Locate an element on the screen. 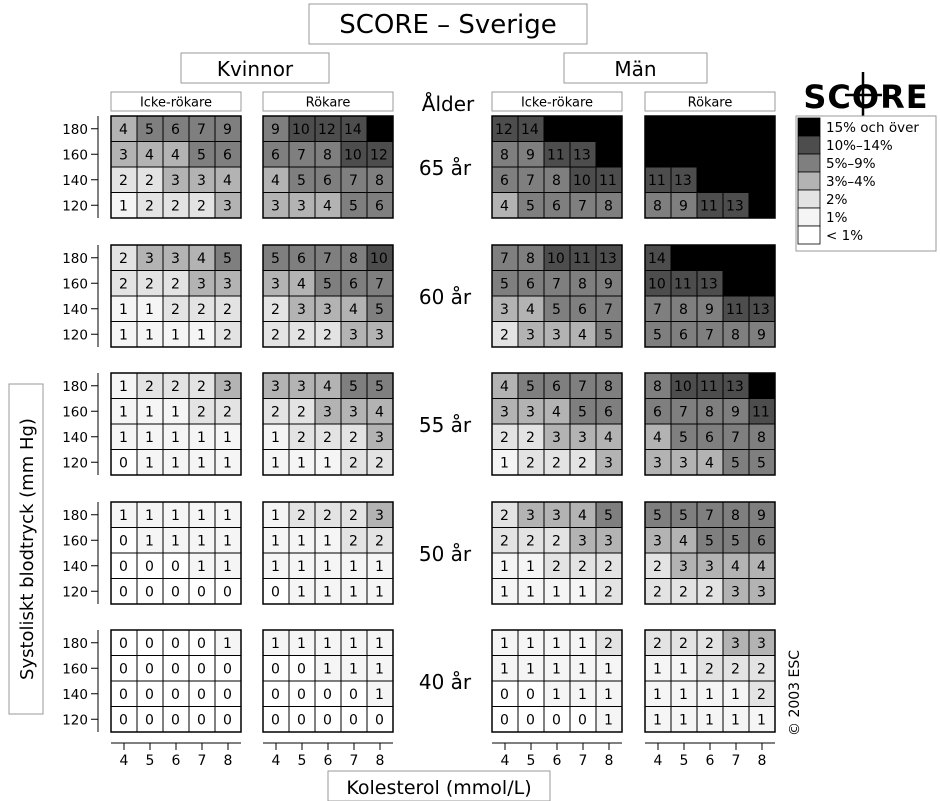 This screenshot has height=801, width=940. x-tick-label: 7 is located at coordinates (202, 761).